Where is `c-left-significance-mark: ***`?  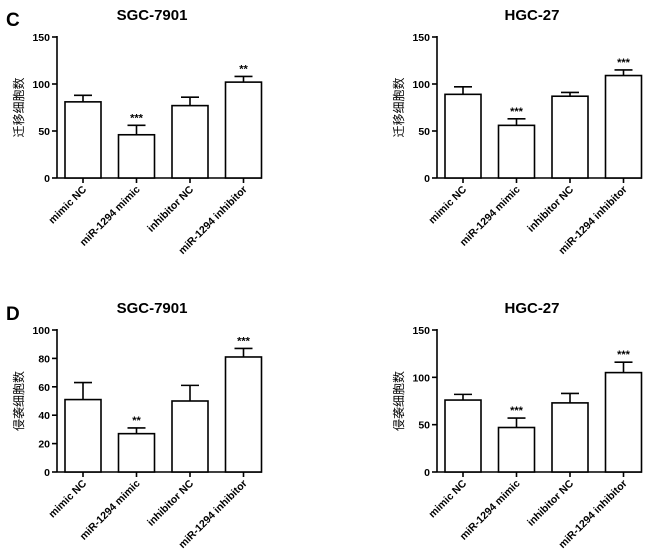
c-left-significance-mark: *** is located at coordinates (137, 118).